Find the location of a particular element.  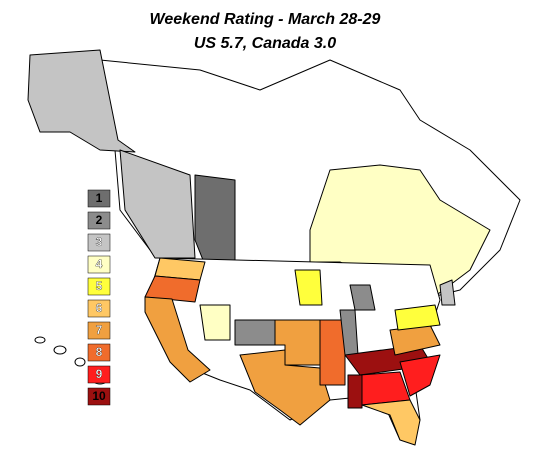

subtitle: US 5.7, Canada 3.0 is located at coordinates (265, 43).